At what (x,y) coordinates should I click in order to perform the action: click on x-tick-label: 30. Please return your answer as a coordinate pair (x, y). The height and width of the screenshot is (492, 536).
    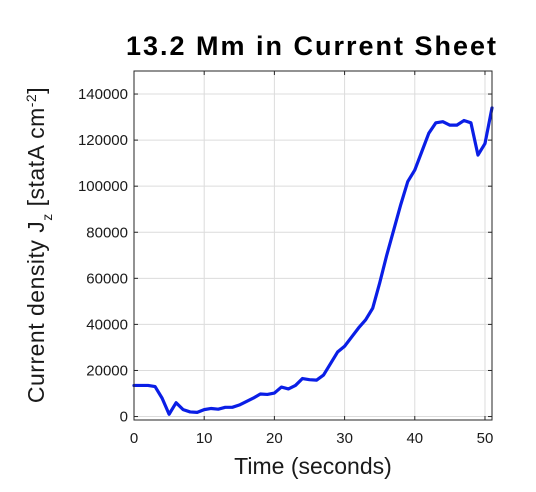
    Looking at the image, I should click on (344, 438).